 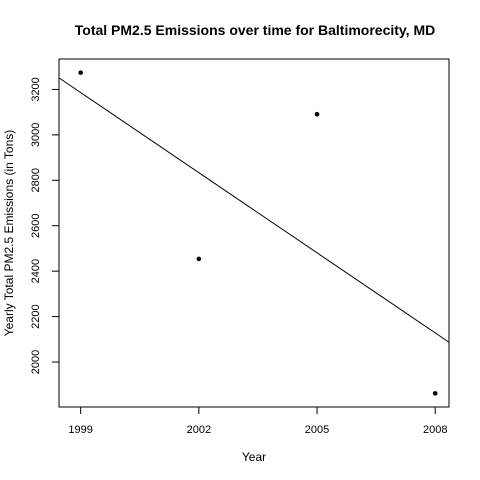 What do you see at coordinates (435, 430) in the screenshot?
I see `x-tick-label: 2008` at bounding box center [435, 430].